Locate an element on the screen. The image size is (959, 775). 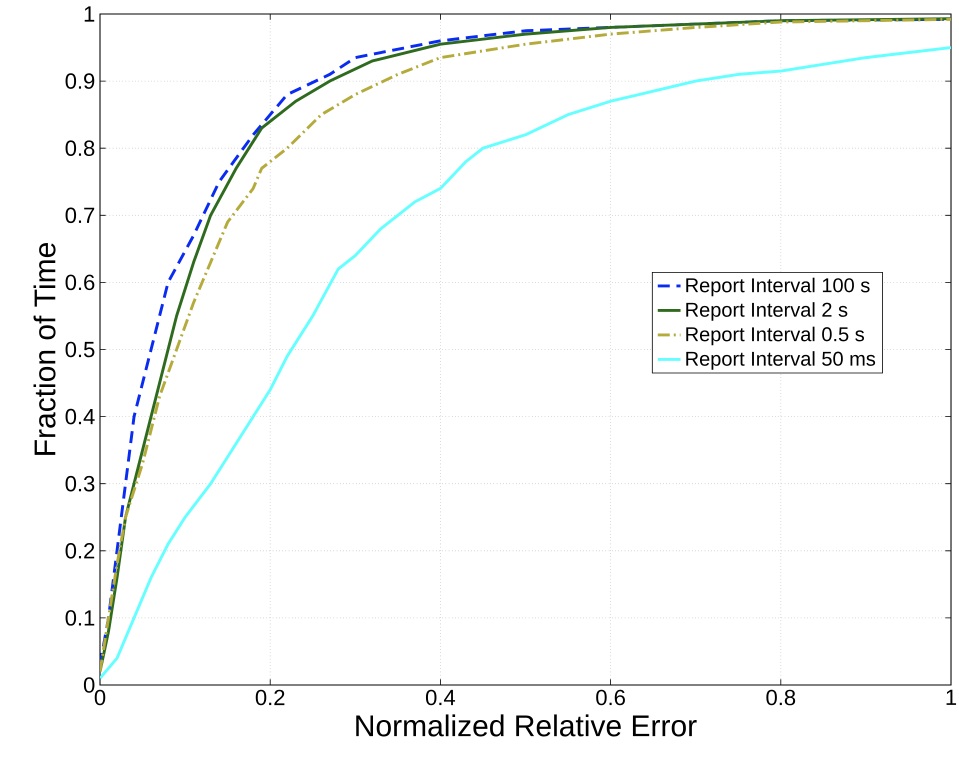
y-tick-label: 0.1 is located at coordinates (80, 618).